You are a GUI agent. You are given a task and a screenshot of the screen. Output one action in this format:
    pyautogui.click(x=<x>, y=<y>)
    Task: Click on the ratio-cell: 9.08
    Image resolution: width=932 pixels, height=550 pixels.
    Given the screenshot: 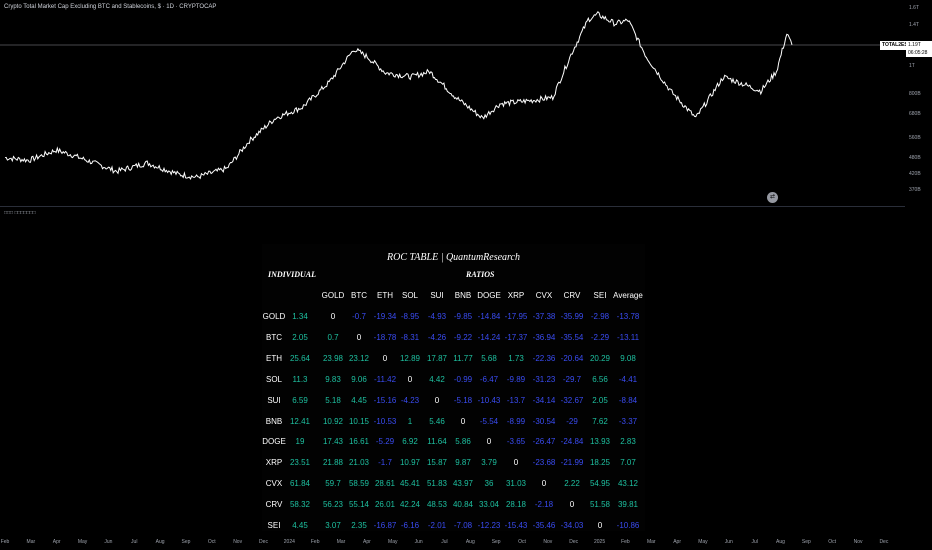 What is the action you would take?
    pyautogui.click(x=628, y=358)
    